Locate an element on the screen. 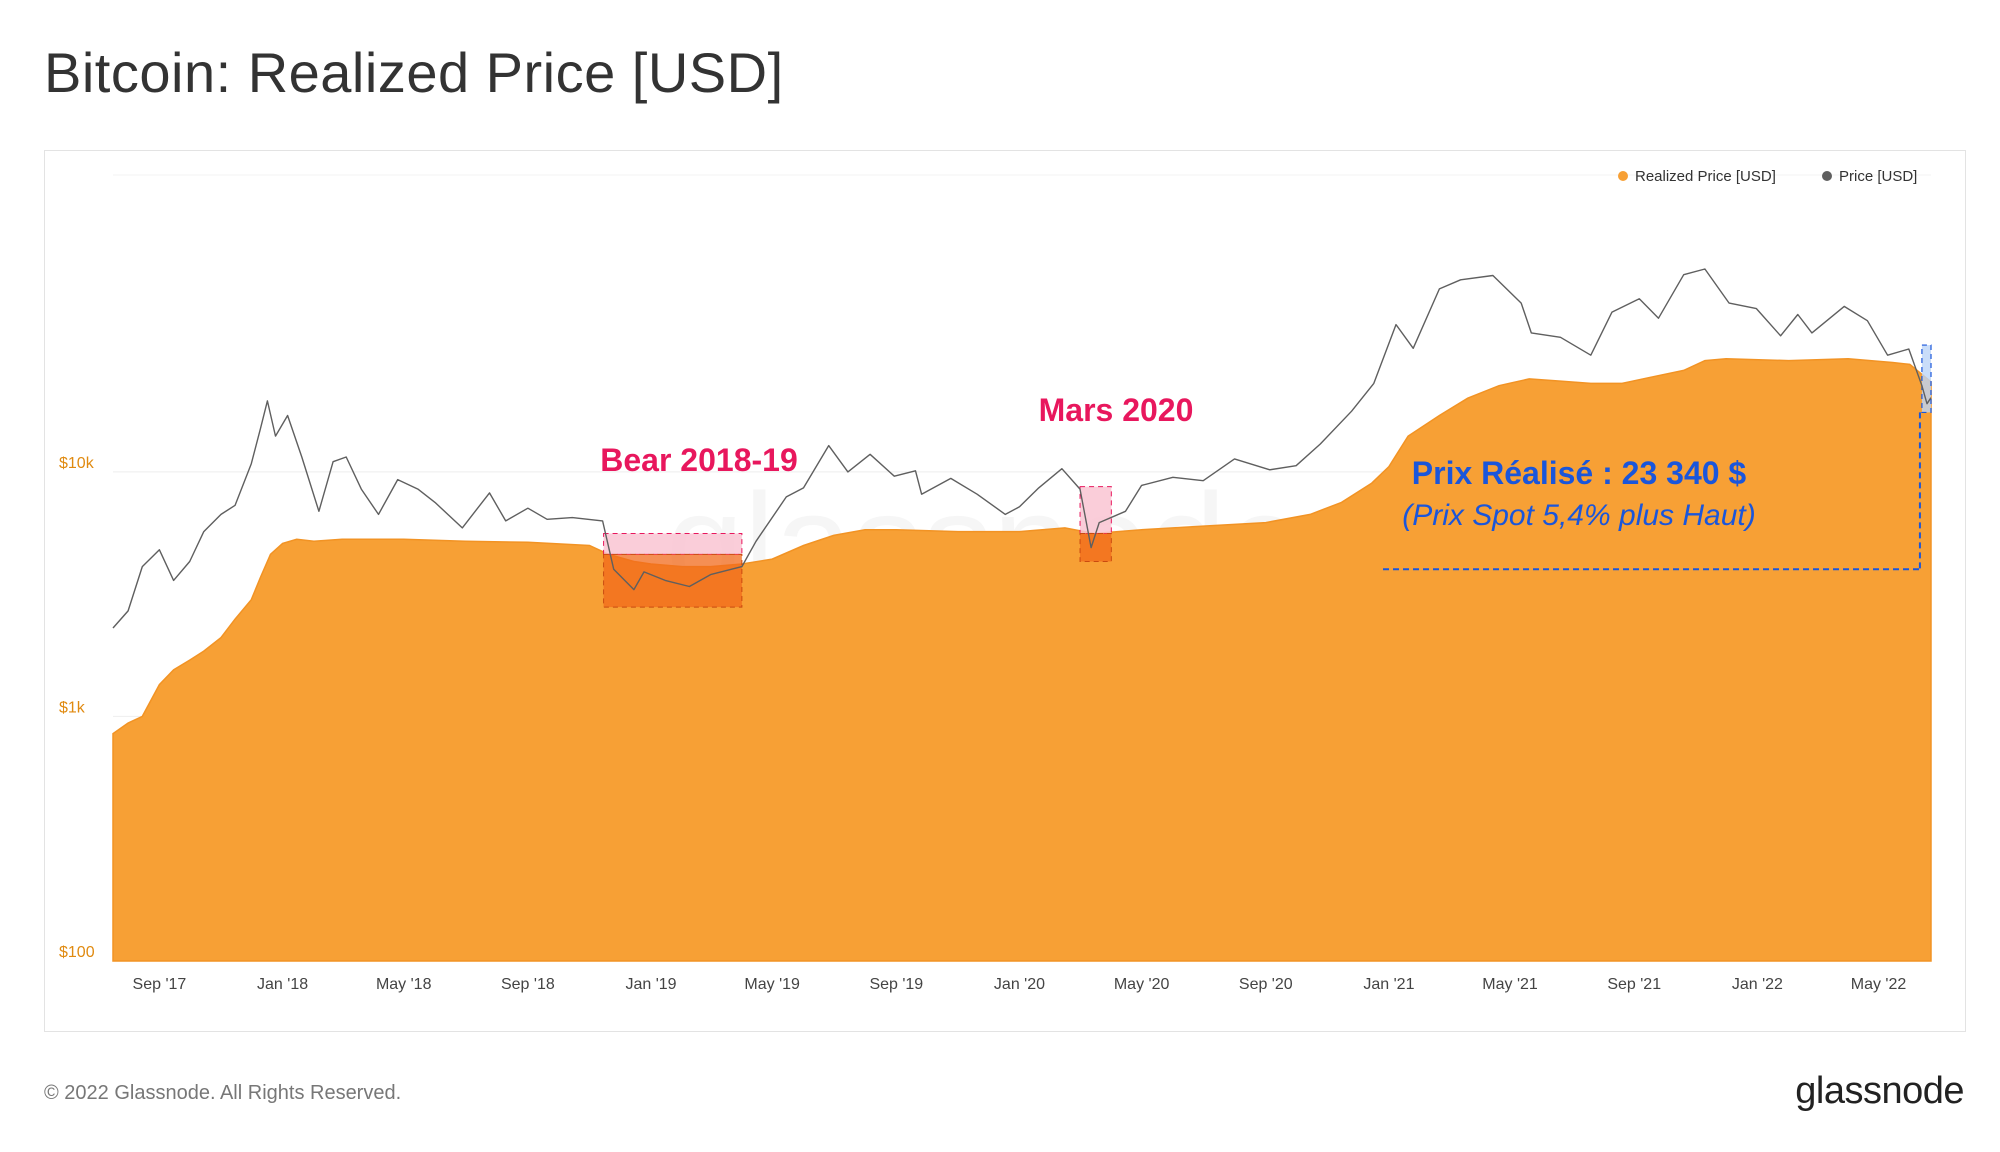  legend: Realized Price [USD] Price [USD] is located at coordinates (1767, 176).